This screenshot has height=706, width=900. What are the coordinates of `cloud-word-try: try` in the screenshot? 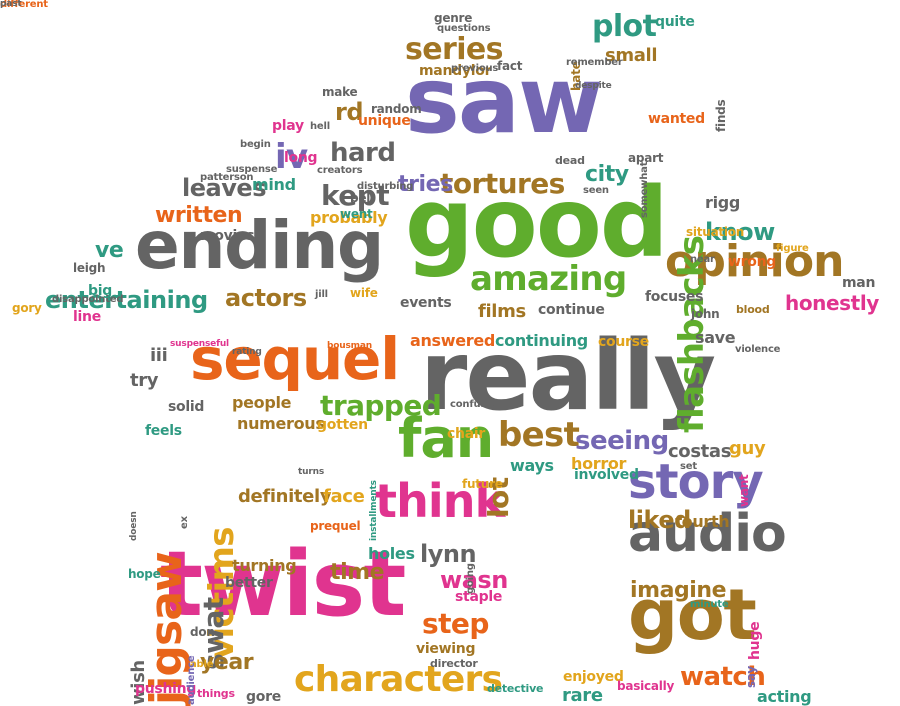 It's located at (144, 380).